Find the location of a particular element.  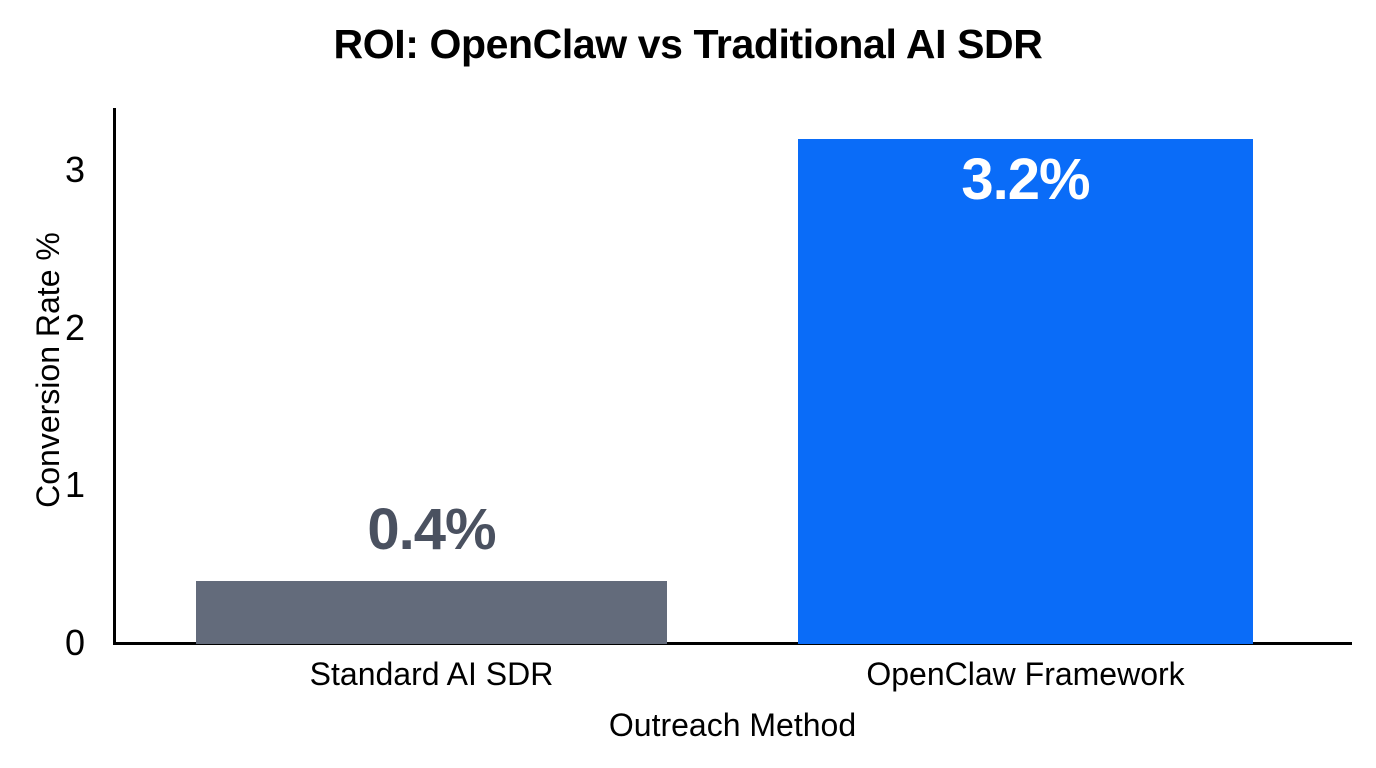

y-tick-label-1: 1 is located at coordinates (74, 485).